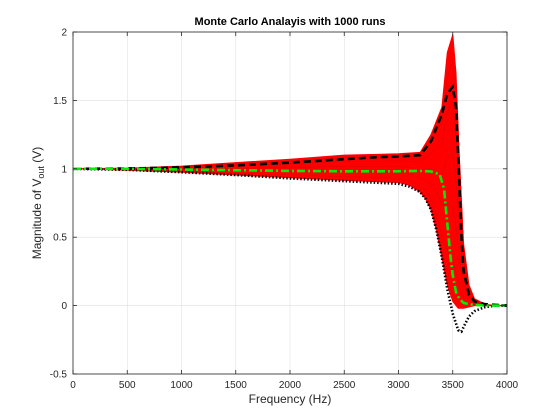 This screenshot has height=420, width=560. I want to click on x-tick-label: 1500, so click(236, 385).